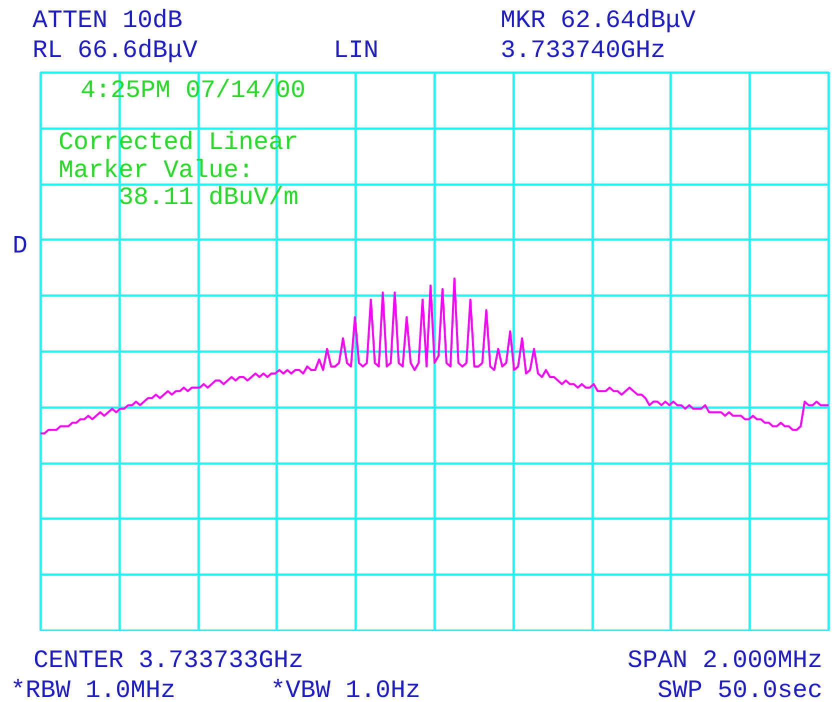  Describe the element at coordinates (20, 245) in the screenshot. I see `text: D` at that location.